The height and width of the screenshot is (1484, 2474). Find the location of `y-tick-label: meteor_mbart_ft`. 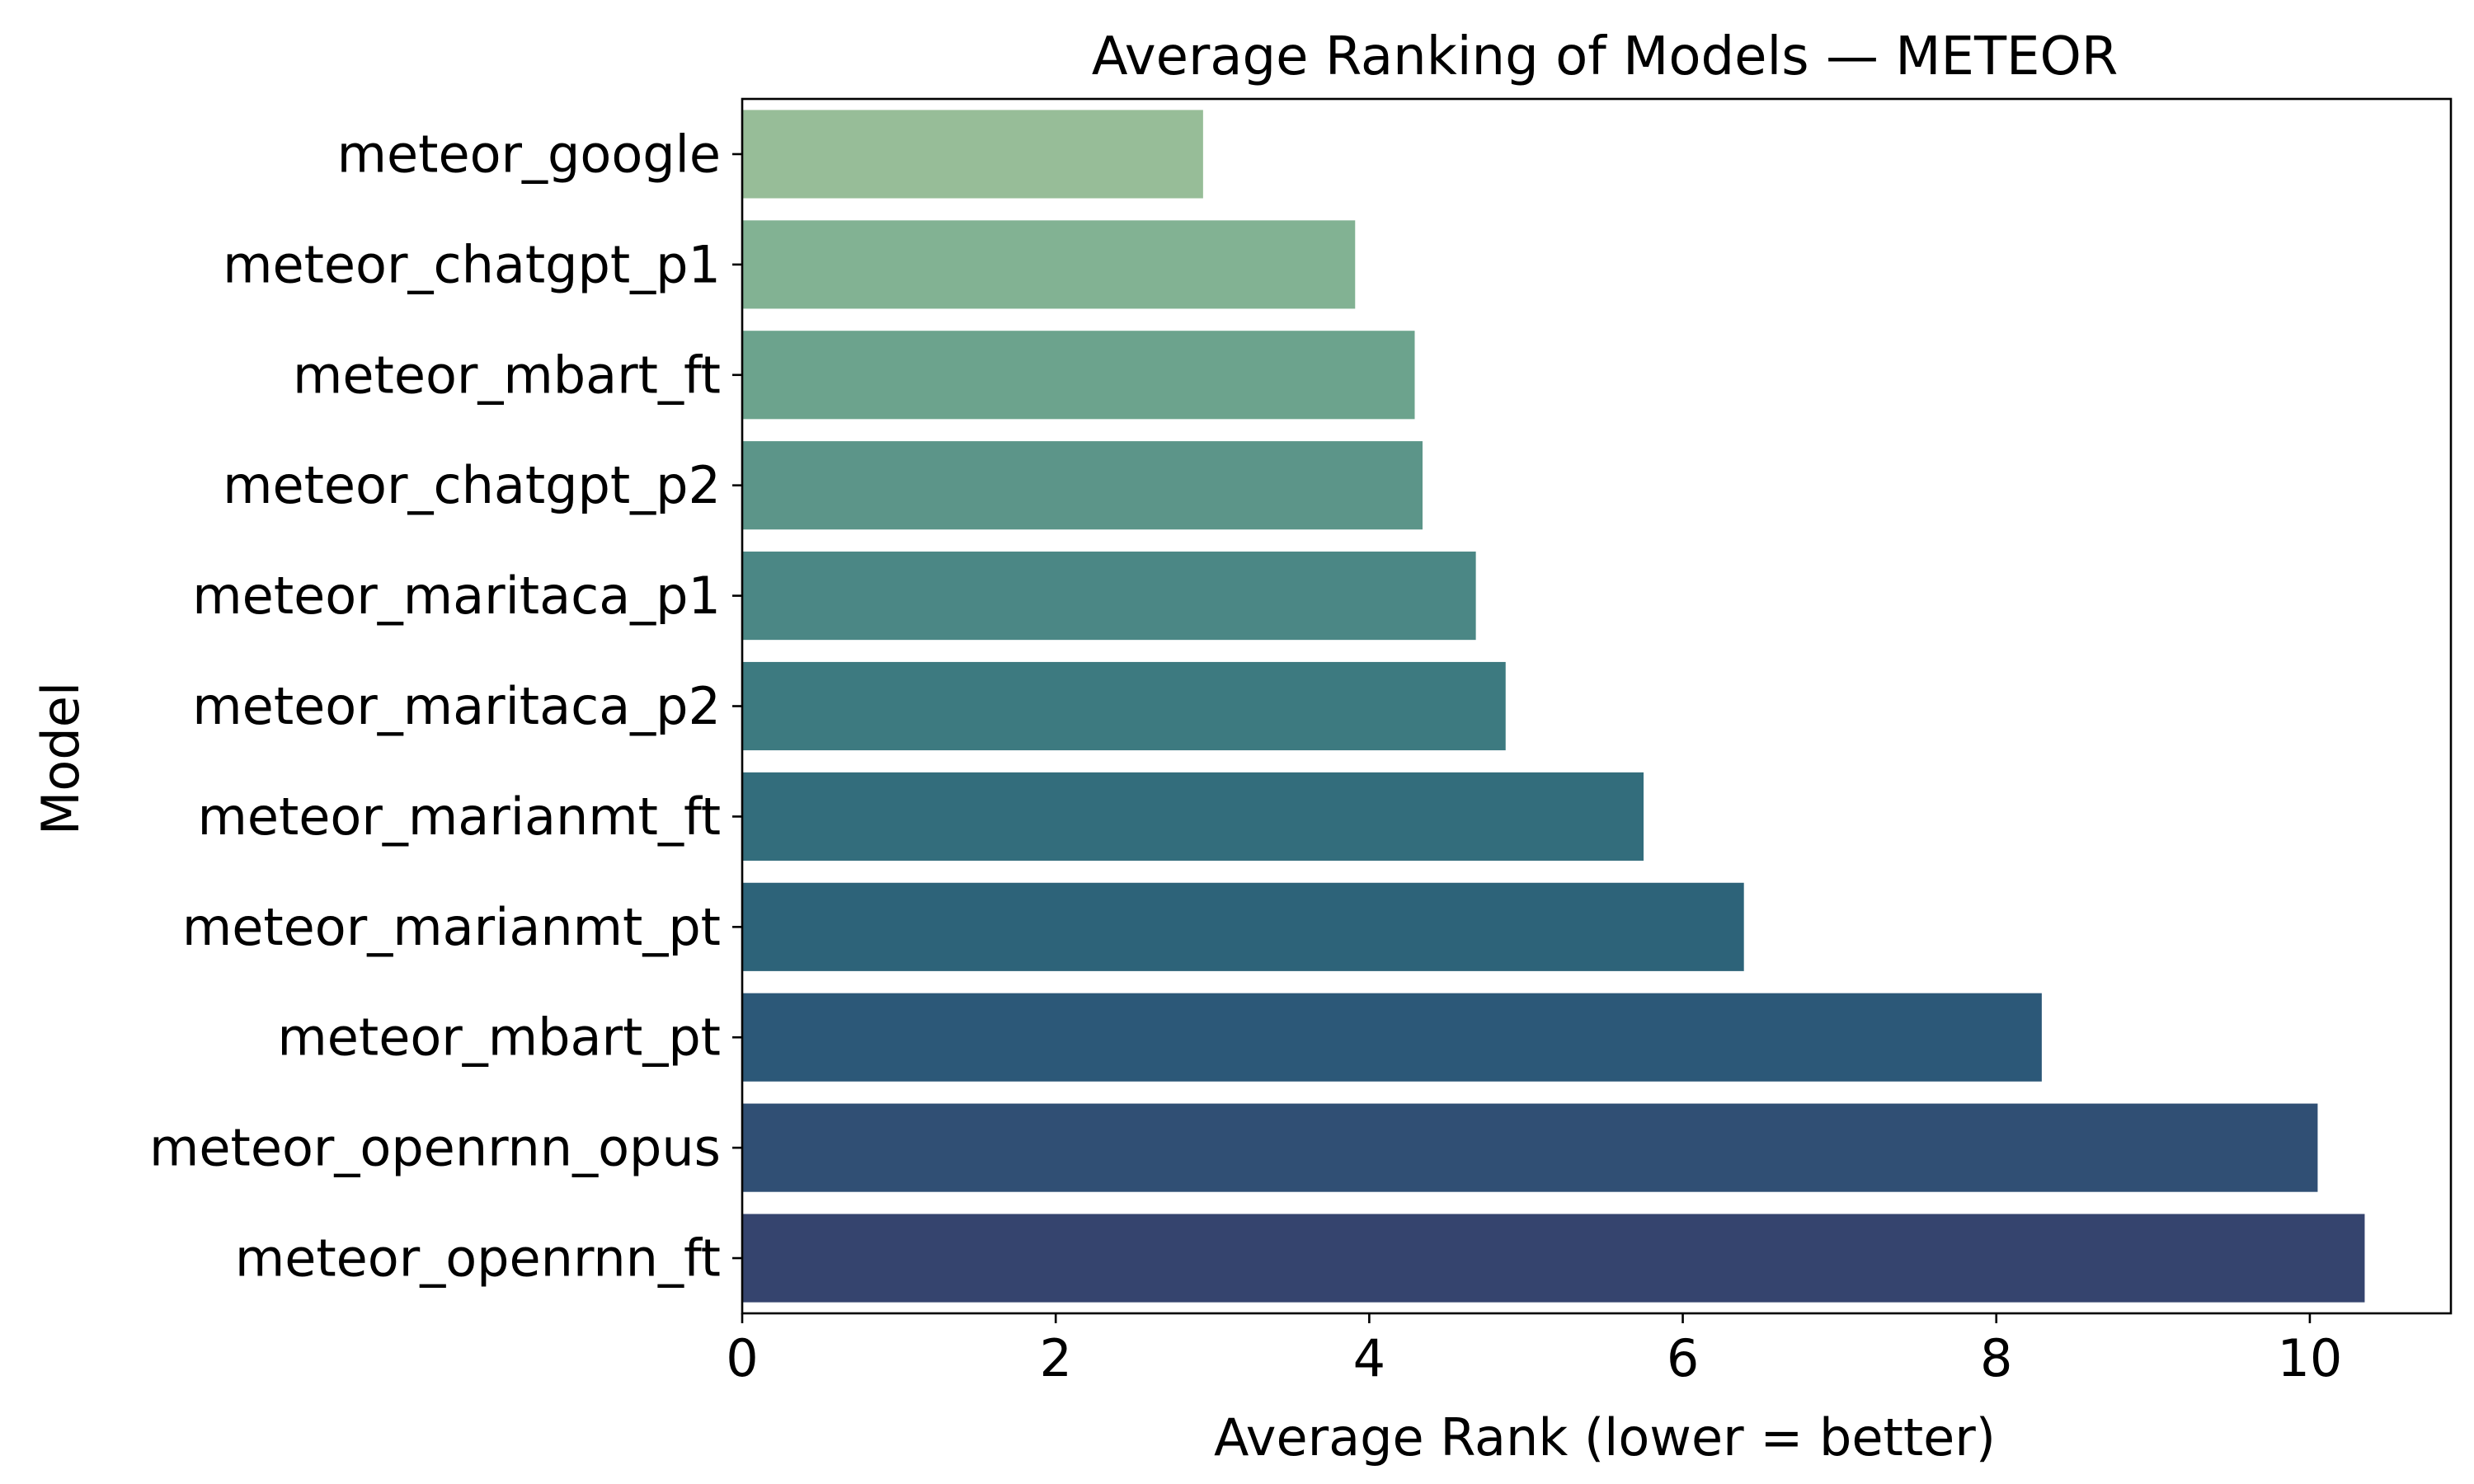

y-tick-label: meteor_mbart_ft is located at coordinates (507, 375).